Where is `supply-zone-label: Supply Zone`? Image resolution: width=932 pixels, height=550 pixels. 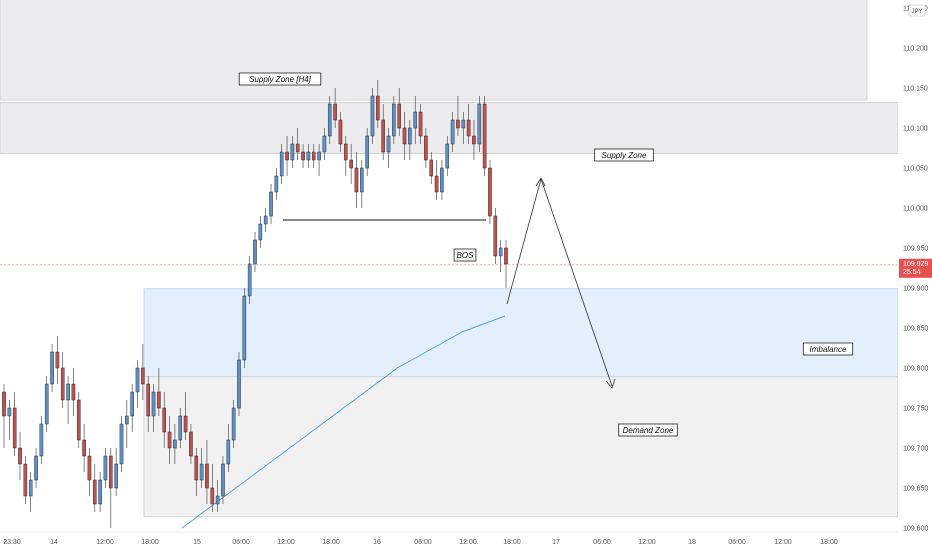
supply-zone-label: Supply Zone is located at coordinates (624, 155).